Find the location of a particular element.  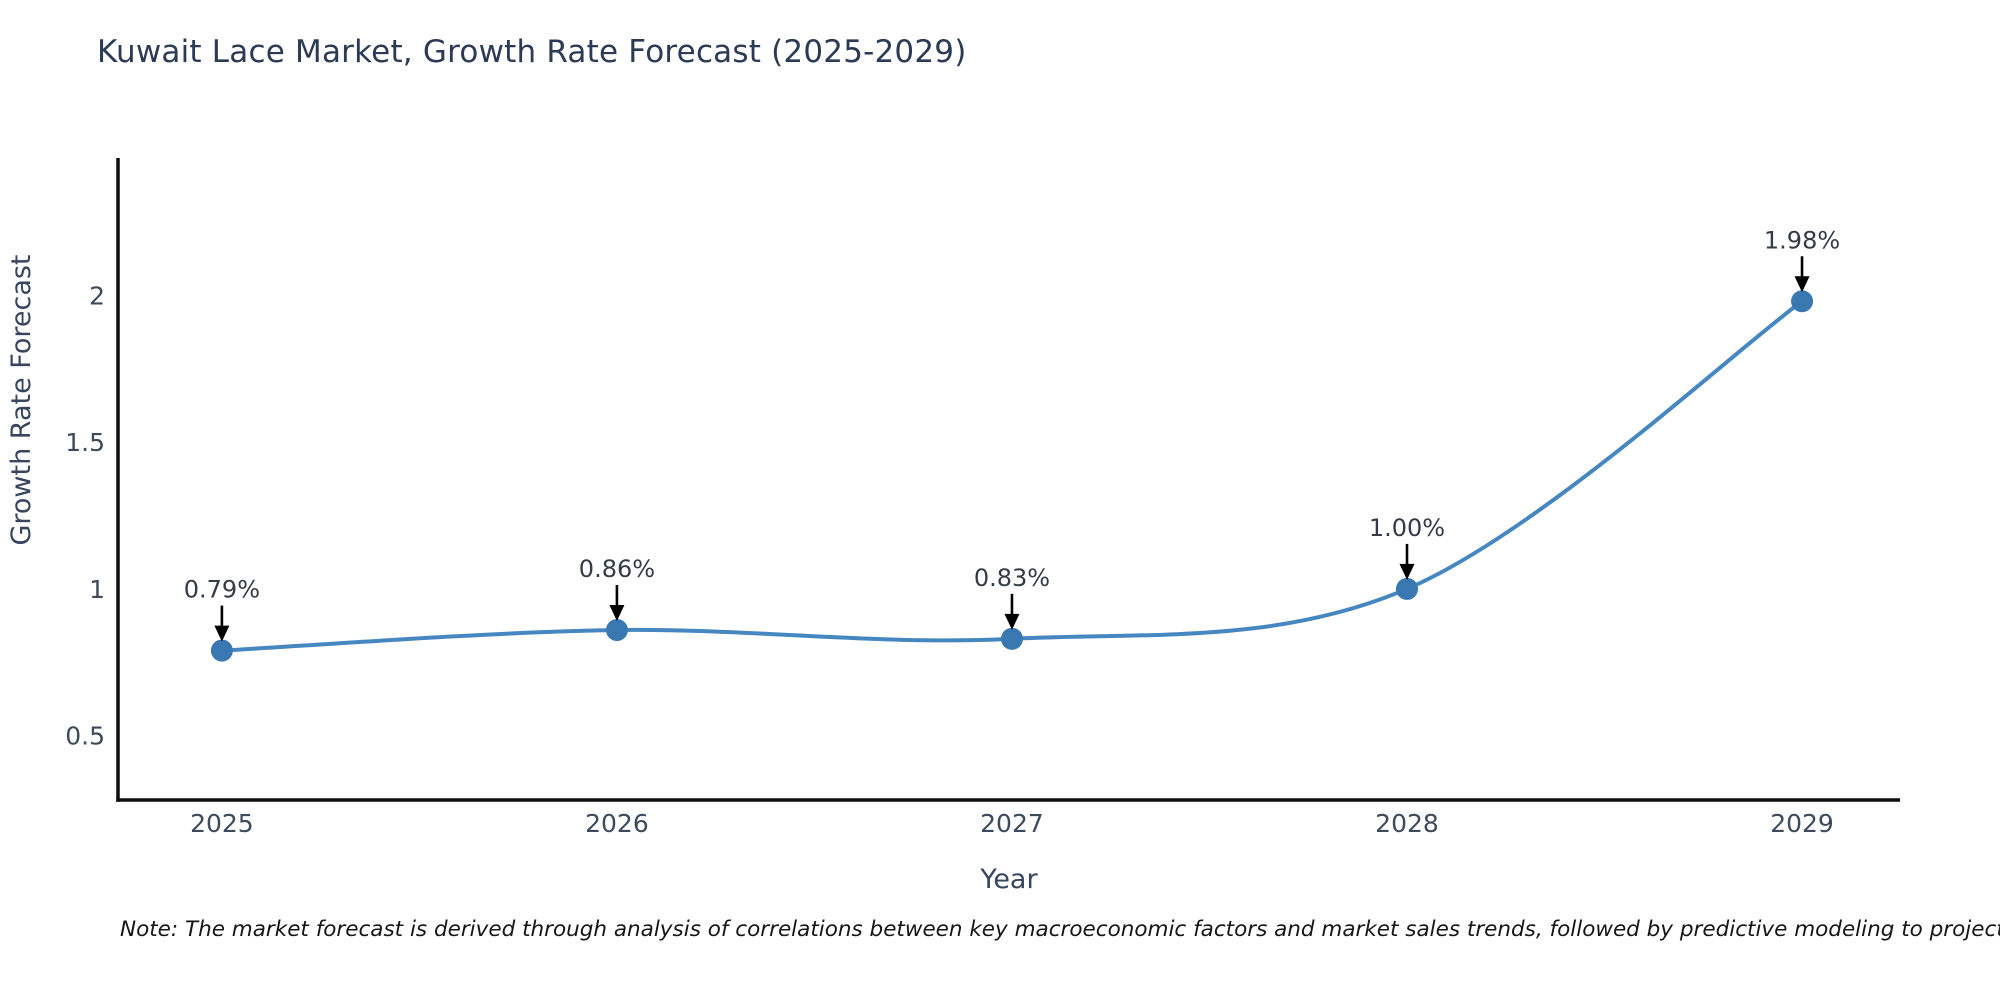

data-point-label: 0.79% is located at coordinates (222, 590).